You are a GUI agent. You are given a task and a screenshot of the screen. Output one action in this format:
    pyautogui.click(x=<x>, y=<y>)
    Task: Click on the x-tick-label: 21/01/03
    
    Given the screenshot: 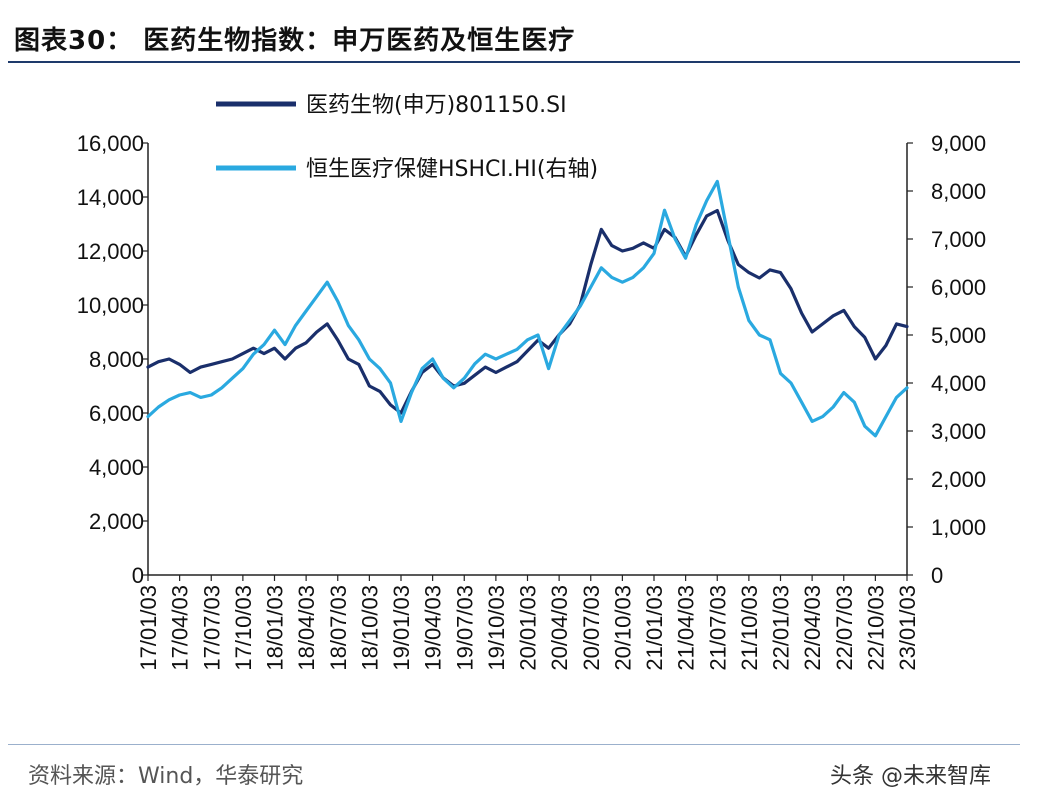 What is the action you would take?
    pyautogui.click(x=654, y=628)
    